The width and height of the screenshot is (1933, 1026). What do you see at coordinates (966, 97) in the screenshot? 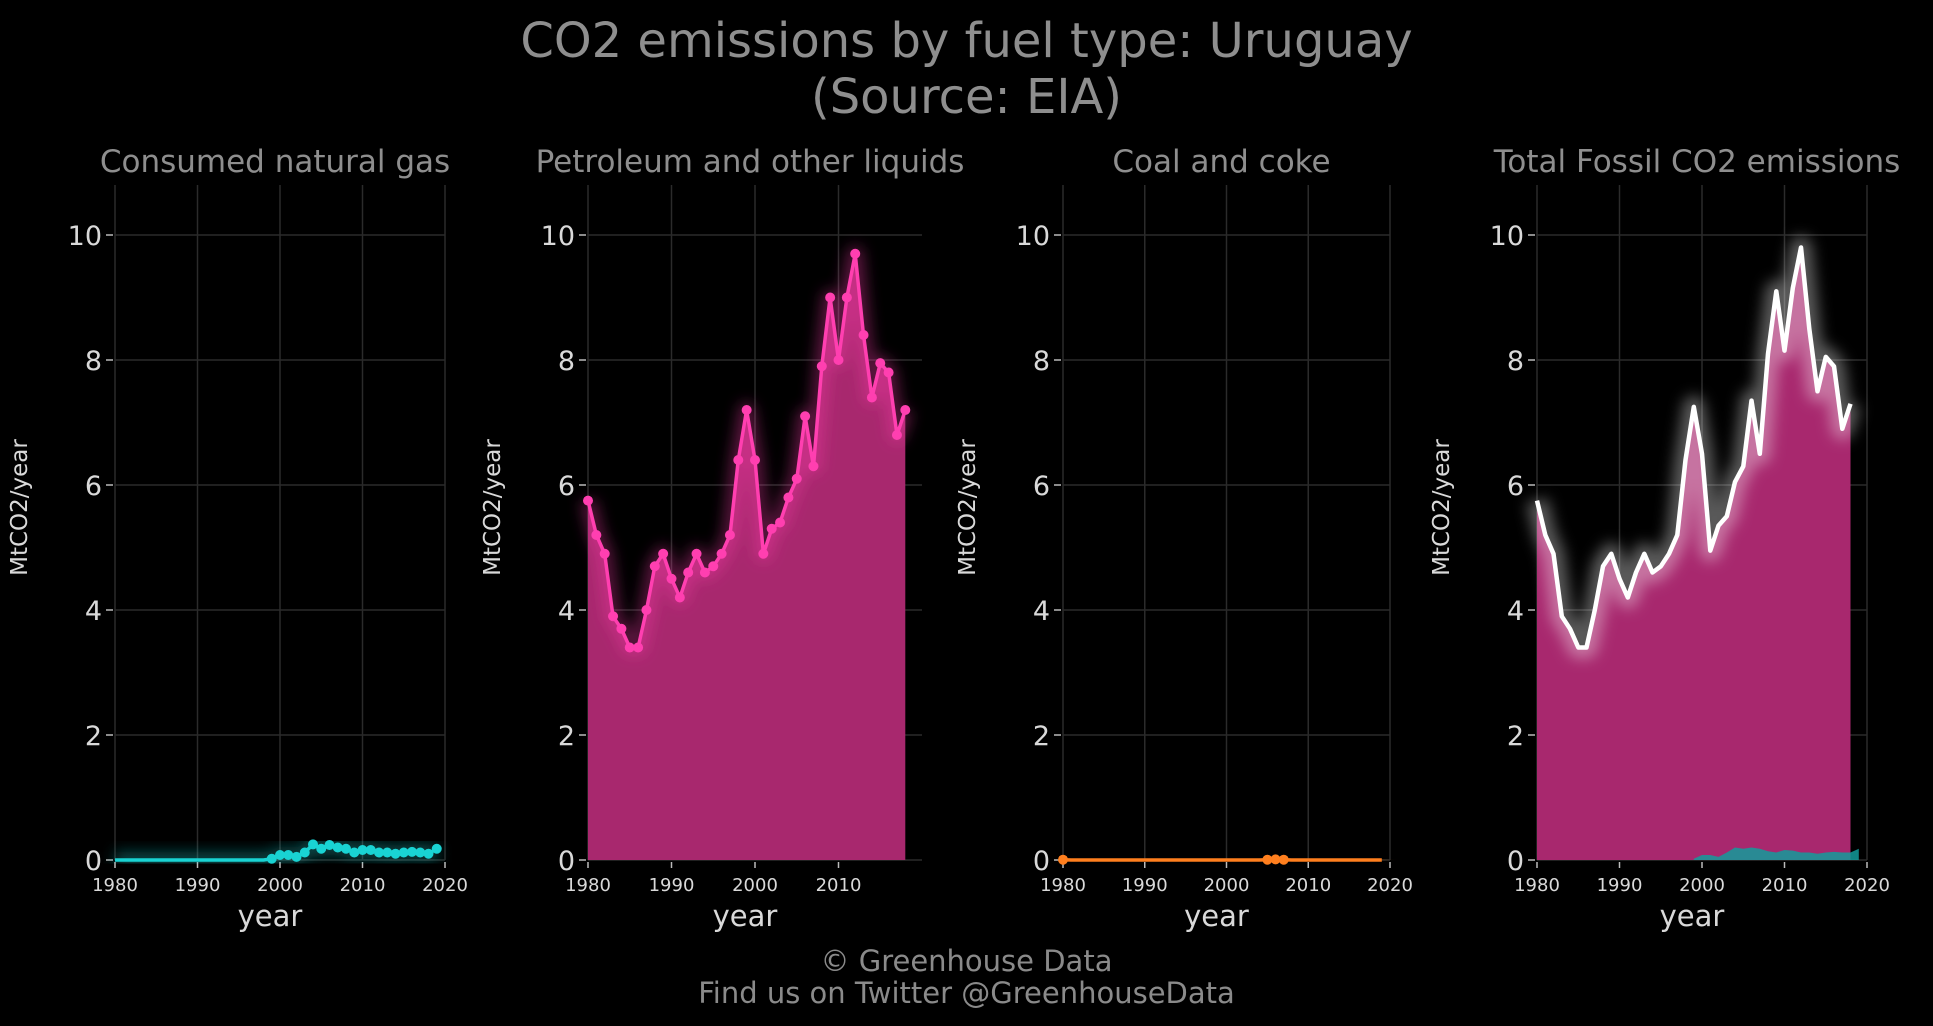
I see `chart-title-line2: (Source: EIA)` at bounding box center [966, 97].